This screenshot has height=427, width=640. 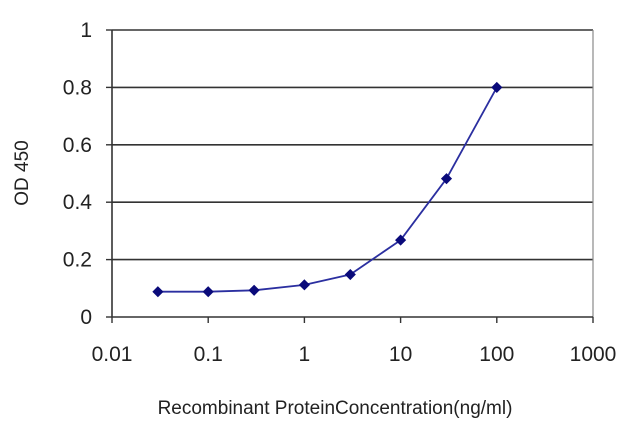 What do you see at coordinates (78, 202) in the screenshot?
I see `y-tick-label-2: 0.4` at bounding box center [78, 202].